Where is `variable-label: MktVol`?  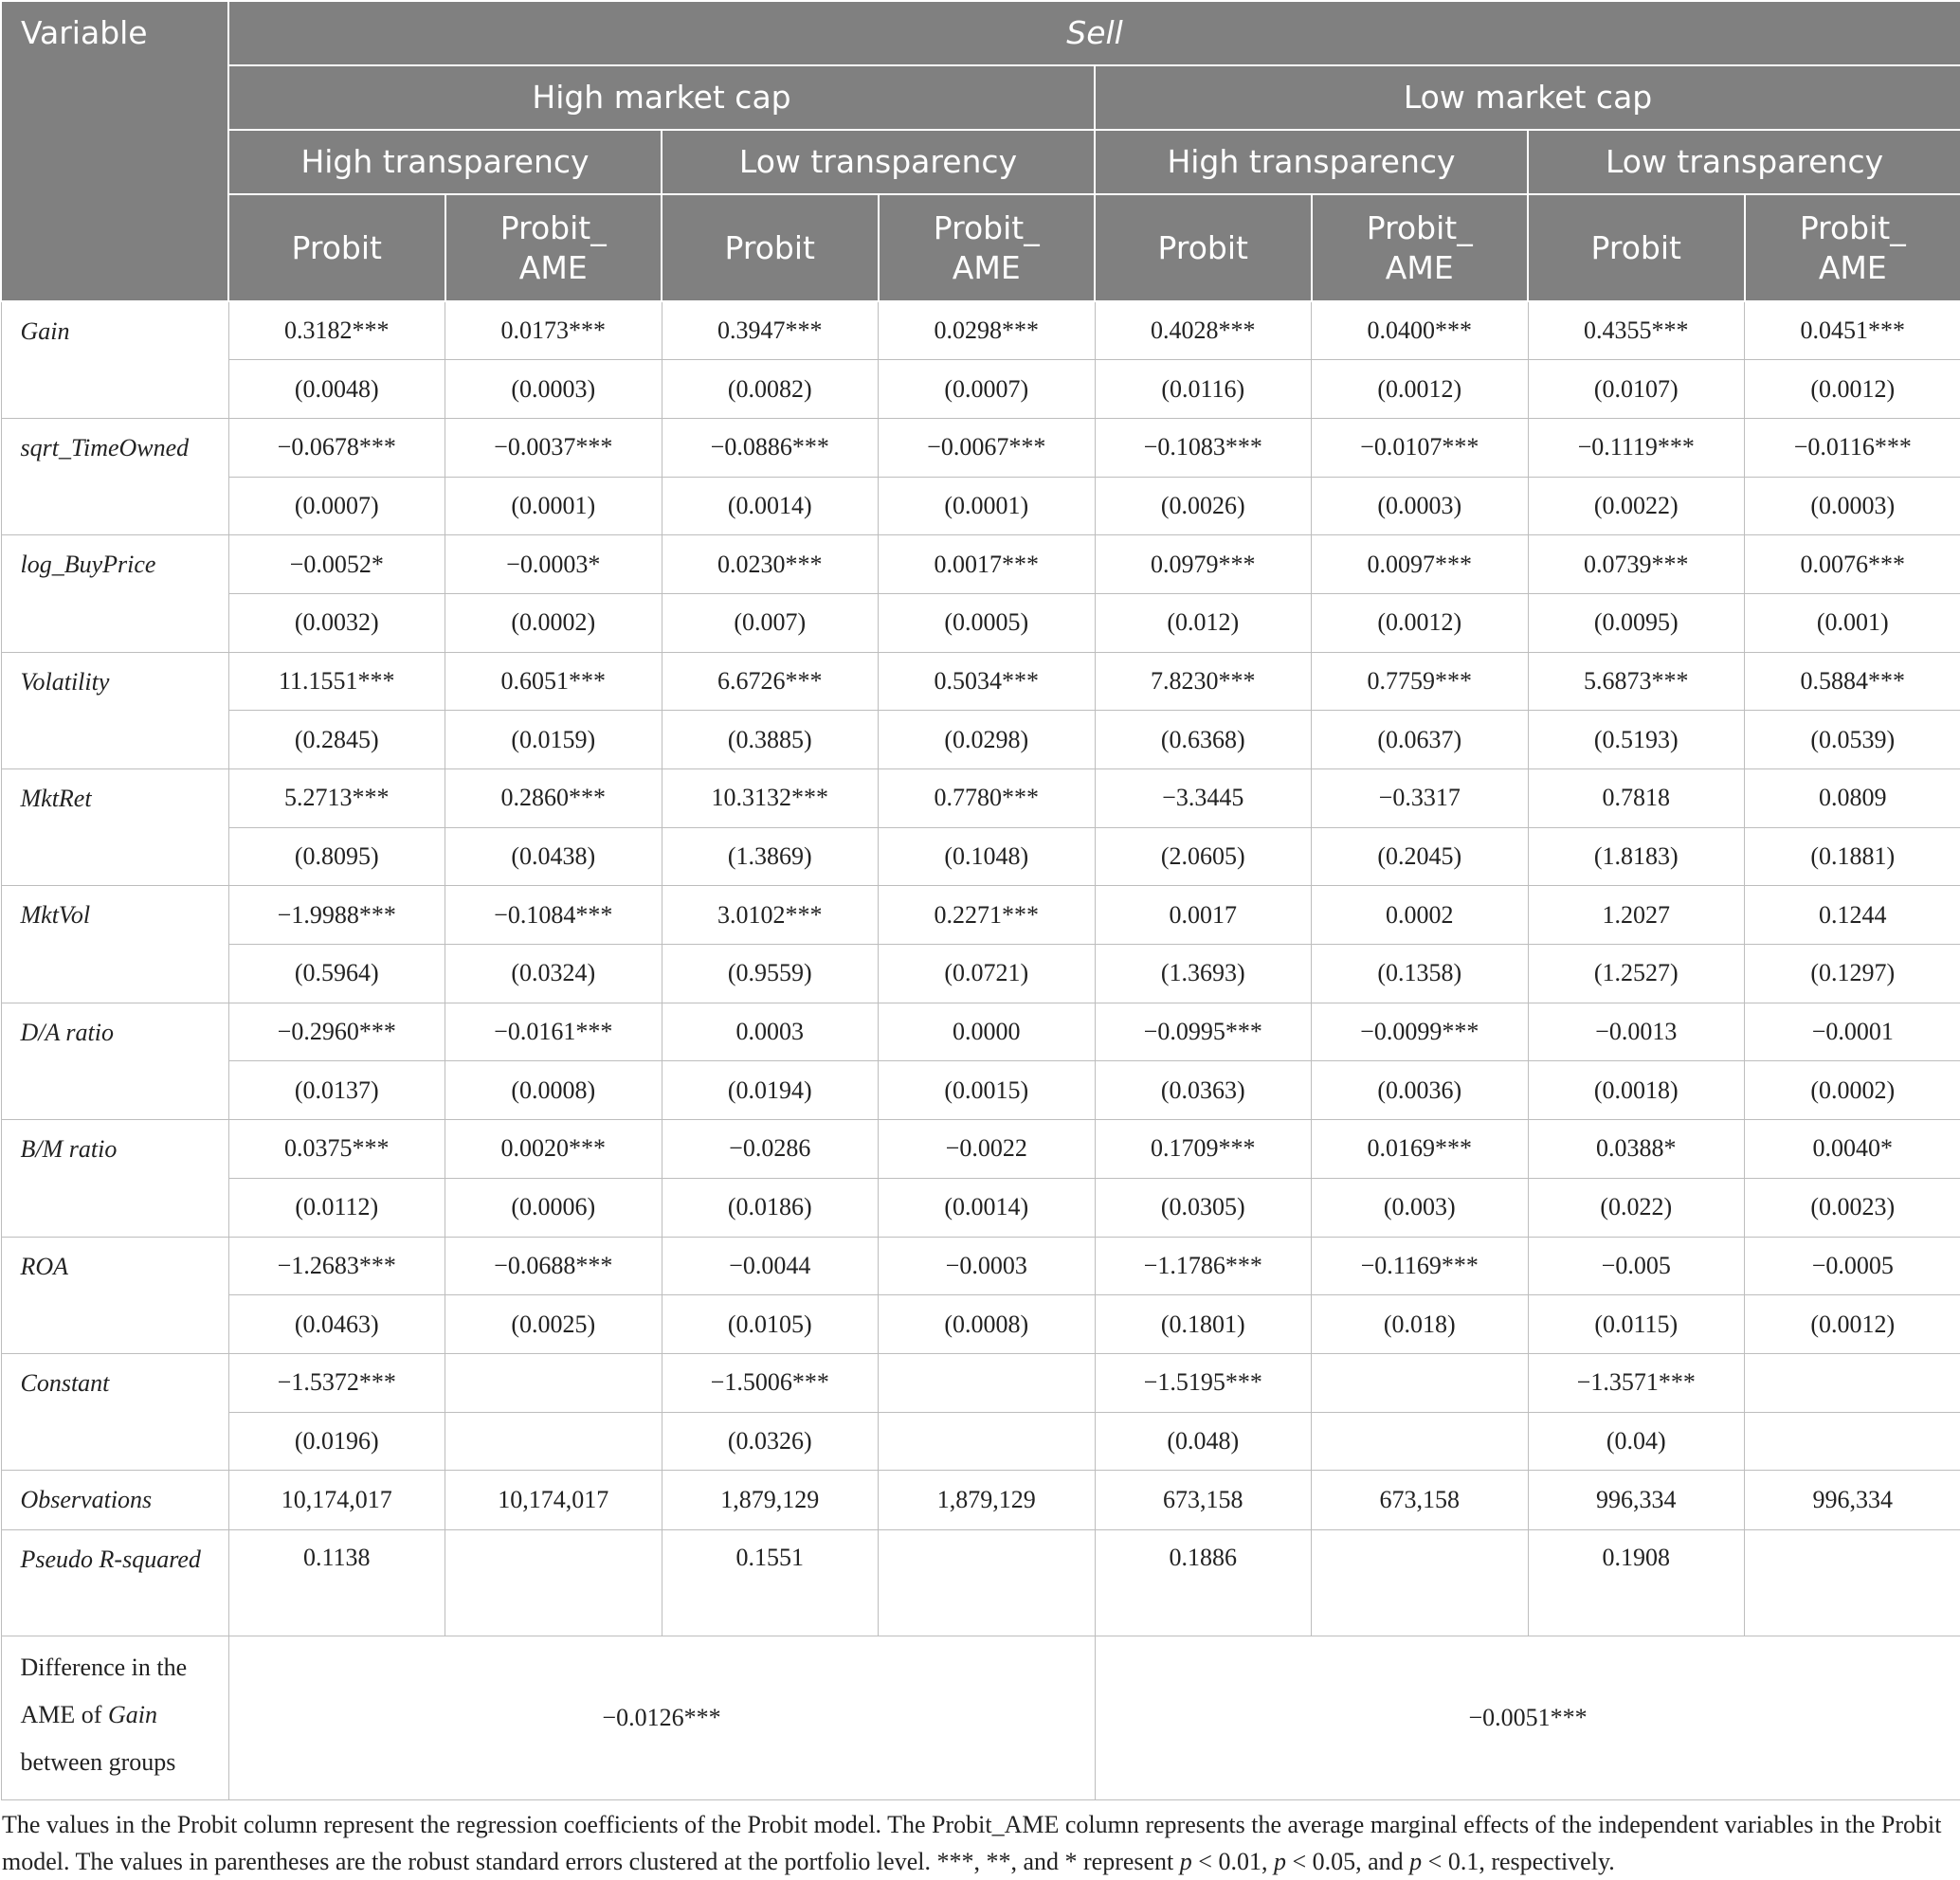 variable-label: MktVol is located at coordinates (114, 944).